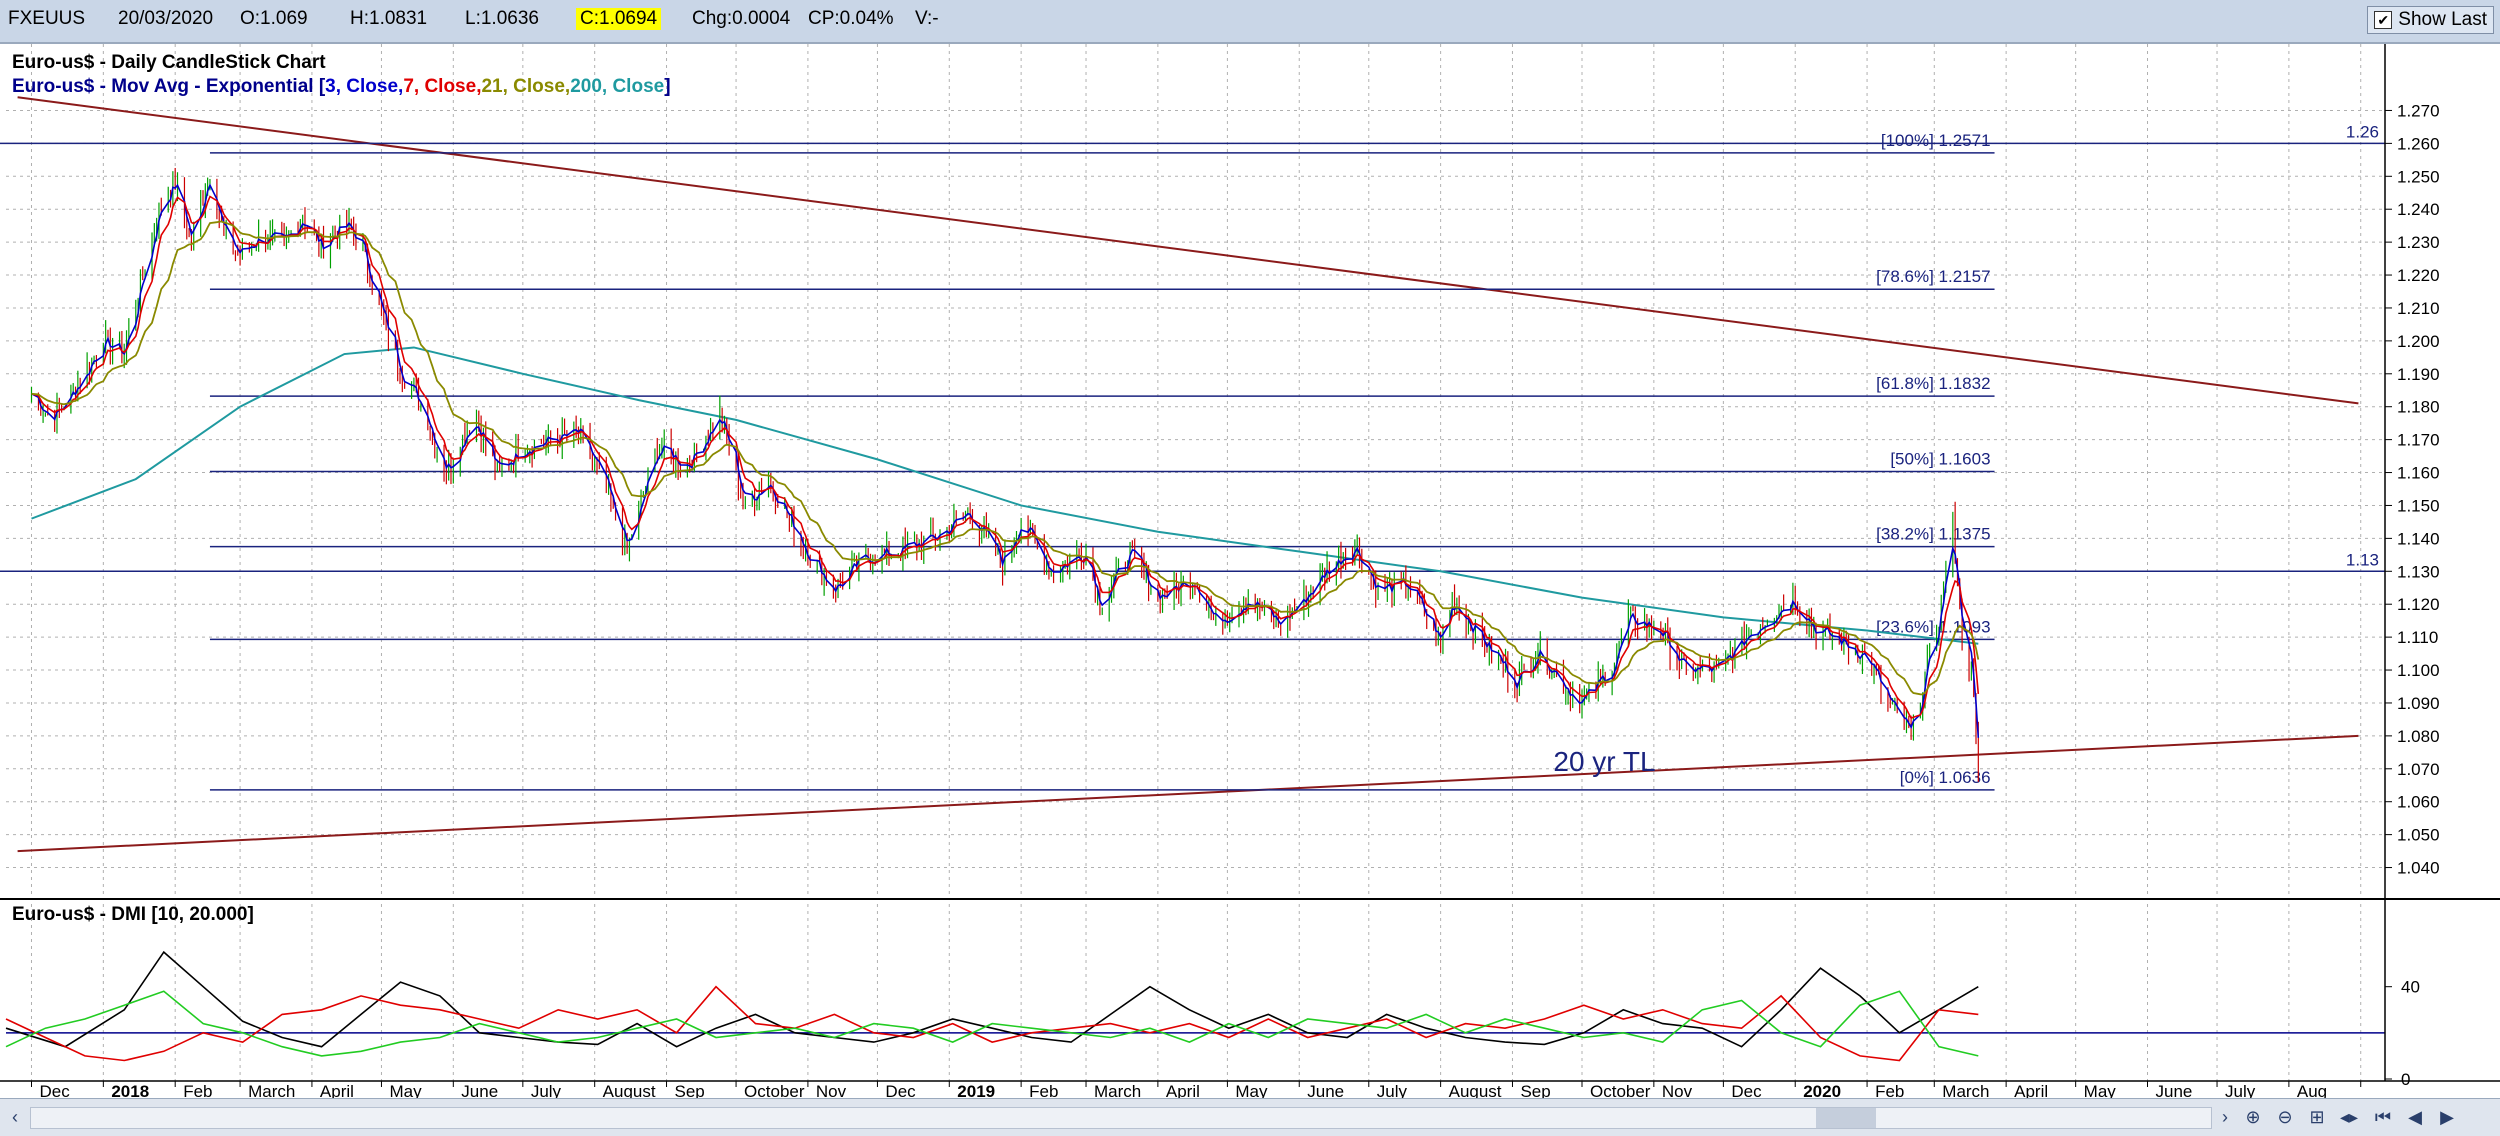 The image size is (2500, 1136). What do you see at coordinates (2418, 868) in the screenshot?
I see `y-tick-label: 1.040` at bounding box center [2418, 868].